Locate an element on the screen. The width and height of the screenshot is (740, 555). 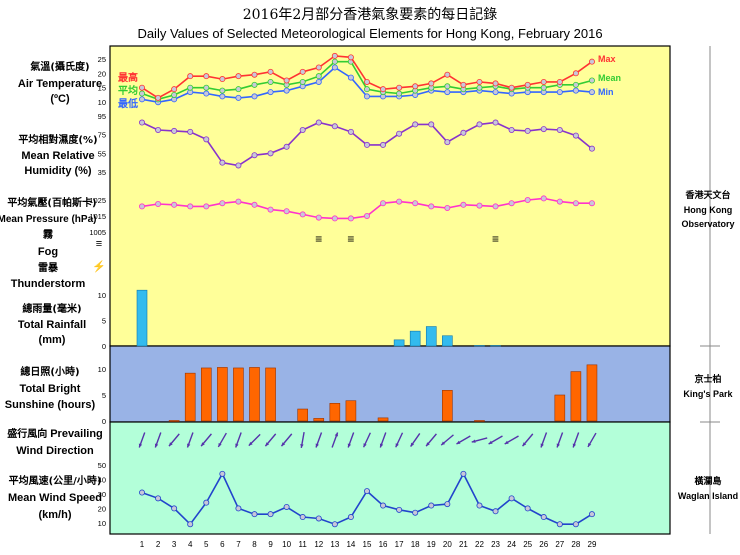
humidity-label-zh: 平均相對濕度(%) is located at coordinates (57, 139).